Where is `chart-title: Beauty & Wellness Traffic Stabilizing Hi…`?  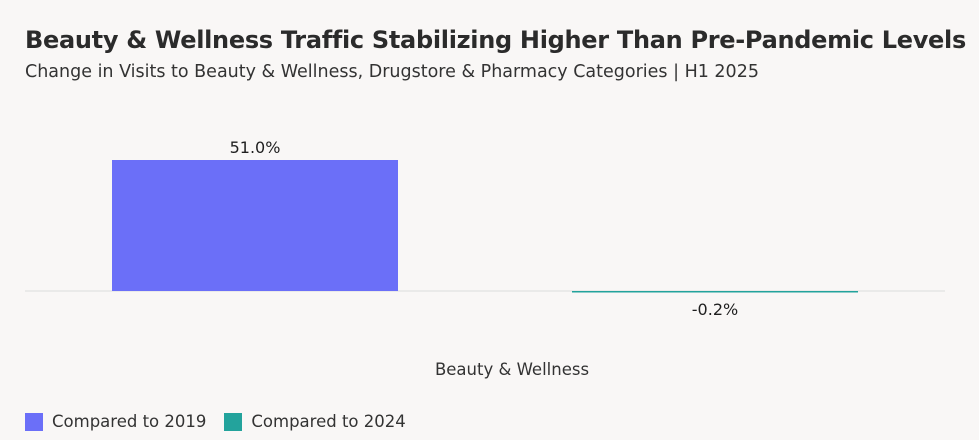 chart-title: Beauty & Wellness Traffic Stabilizing Hi… is located at coordinates (495, 40).